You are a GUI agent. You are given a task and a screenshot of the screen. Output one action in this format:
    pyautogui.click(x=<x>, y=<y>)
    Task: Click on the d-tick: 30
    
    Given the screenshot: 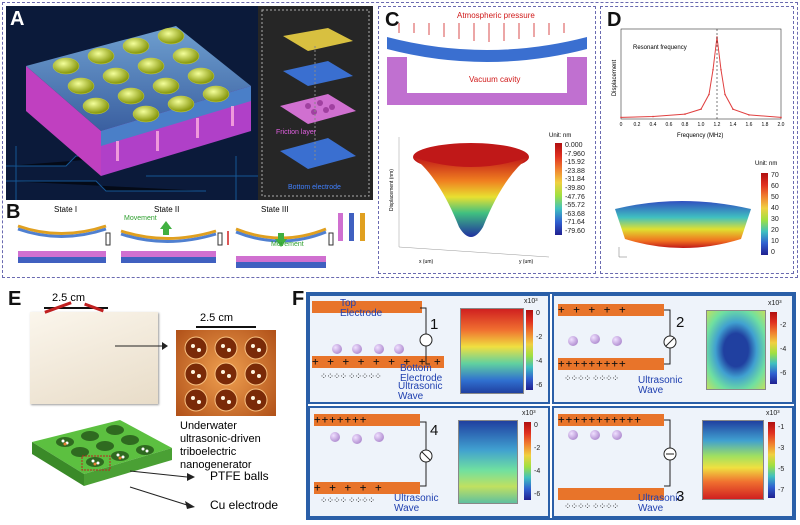 What is the action you would take?
    pyautogui.click(x=775, y=219)
    